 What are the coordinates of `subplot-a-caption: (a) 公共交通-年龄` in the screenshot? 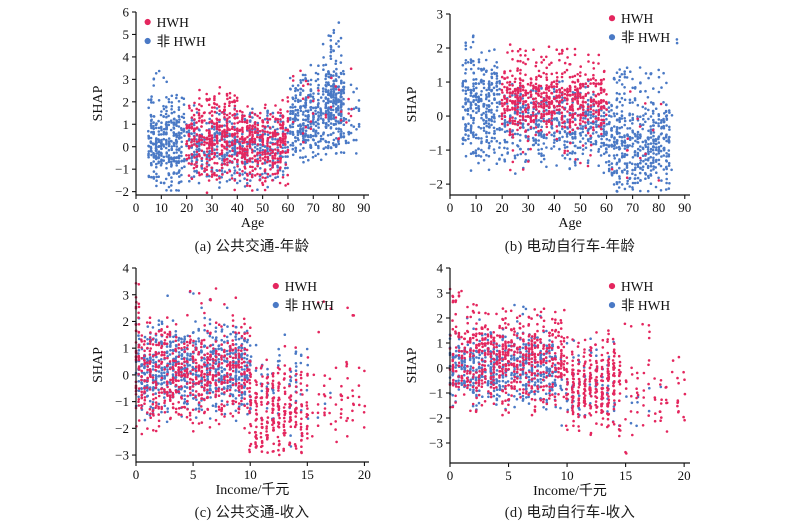 It's located at (252, 245).